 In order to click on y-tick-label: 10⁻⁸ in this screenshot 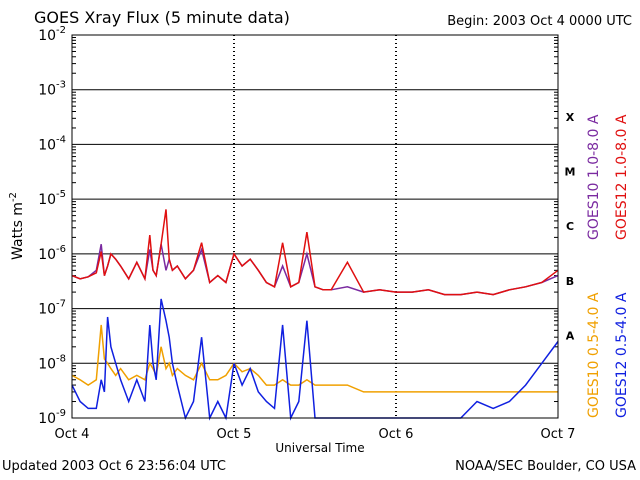, I will do `click(52, 362)`.